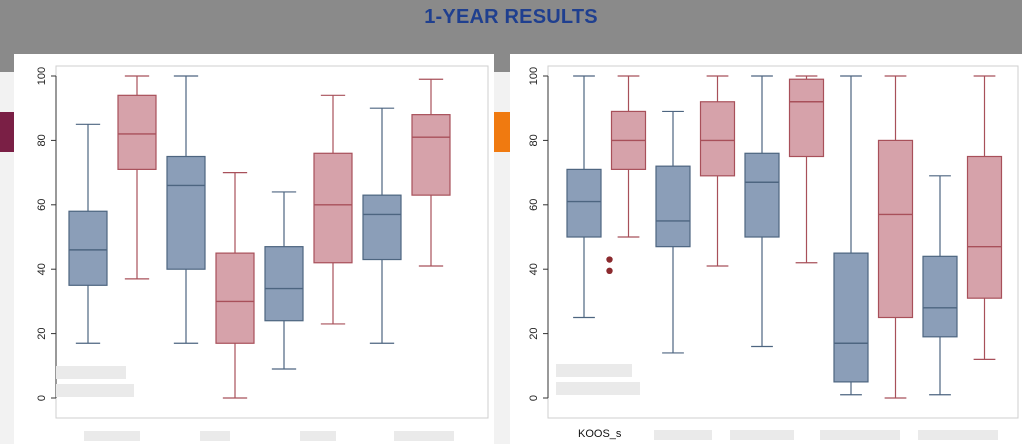 Image resolution: width=1022 pixels, height=444 pixels. Describe the element at coordinates (7, 132) in the screenshot. I see `left-accent-bar` at that location.